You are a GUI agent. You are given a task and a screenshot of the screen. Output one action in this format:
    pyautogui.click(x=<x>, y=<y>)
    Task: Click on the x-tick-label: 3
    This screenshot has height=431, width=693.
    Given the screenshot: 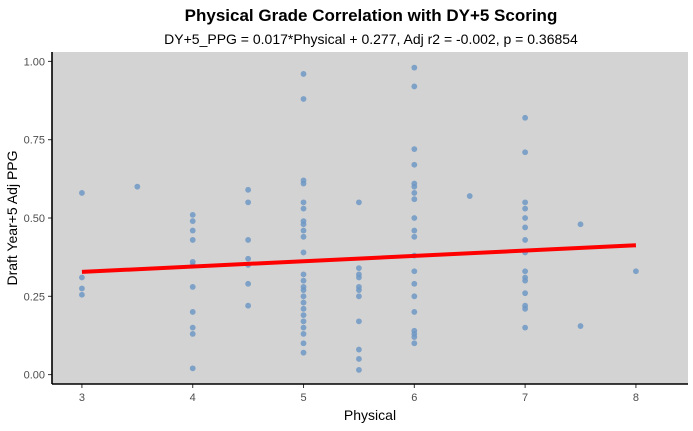 What is the action you would take?
    pyautogui.click(x=82, y=398)
    